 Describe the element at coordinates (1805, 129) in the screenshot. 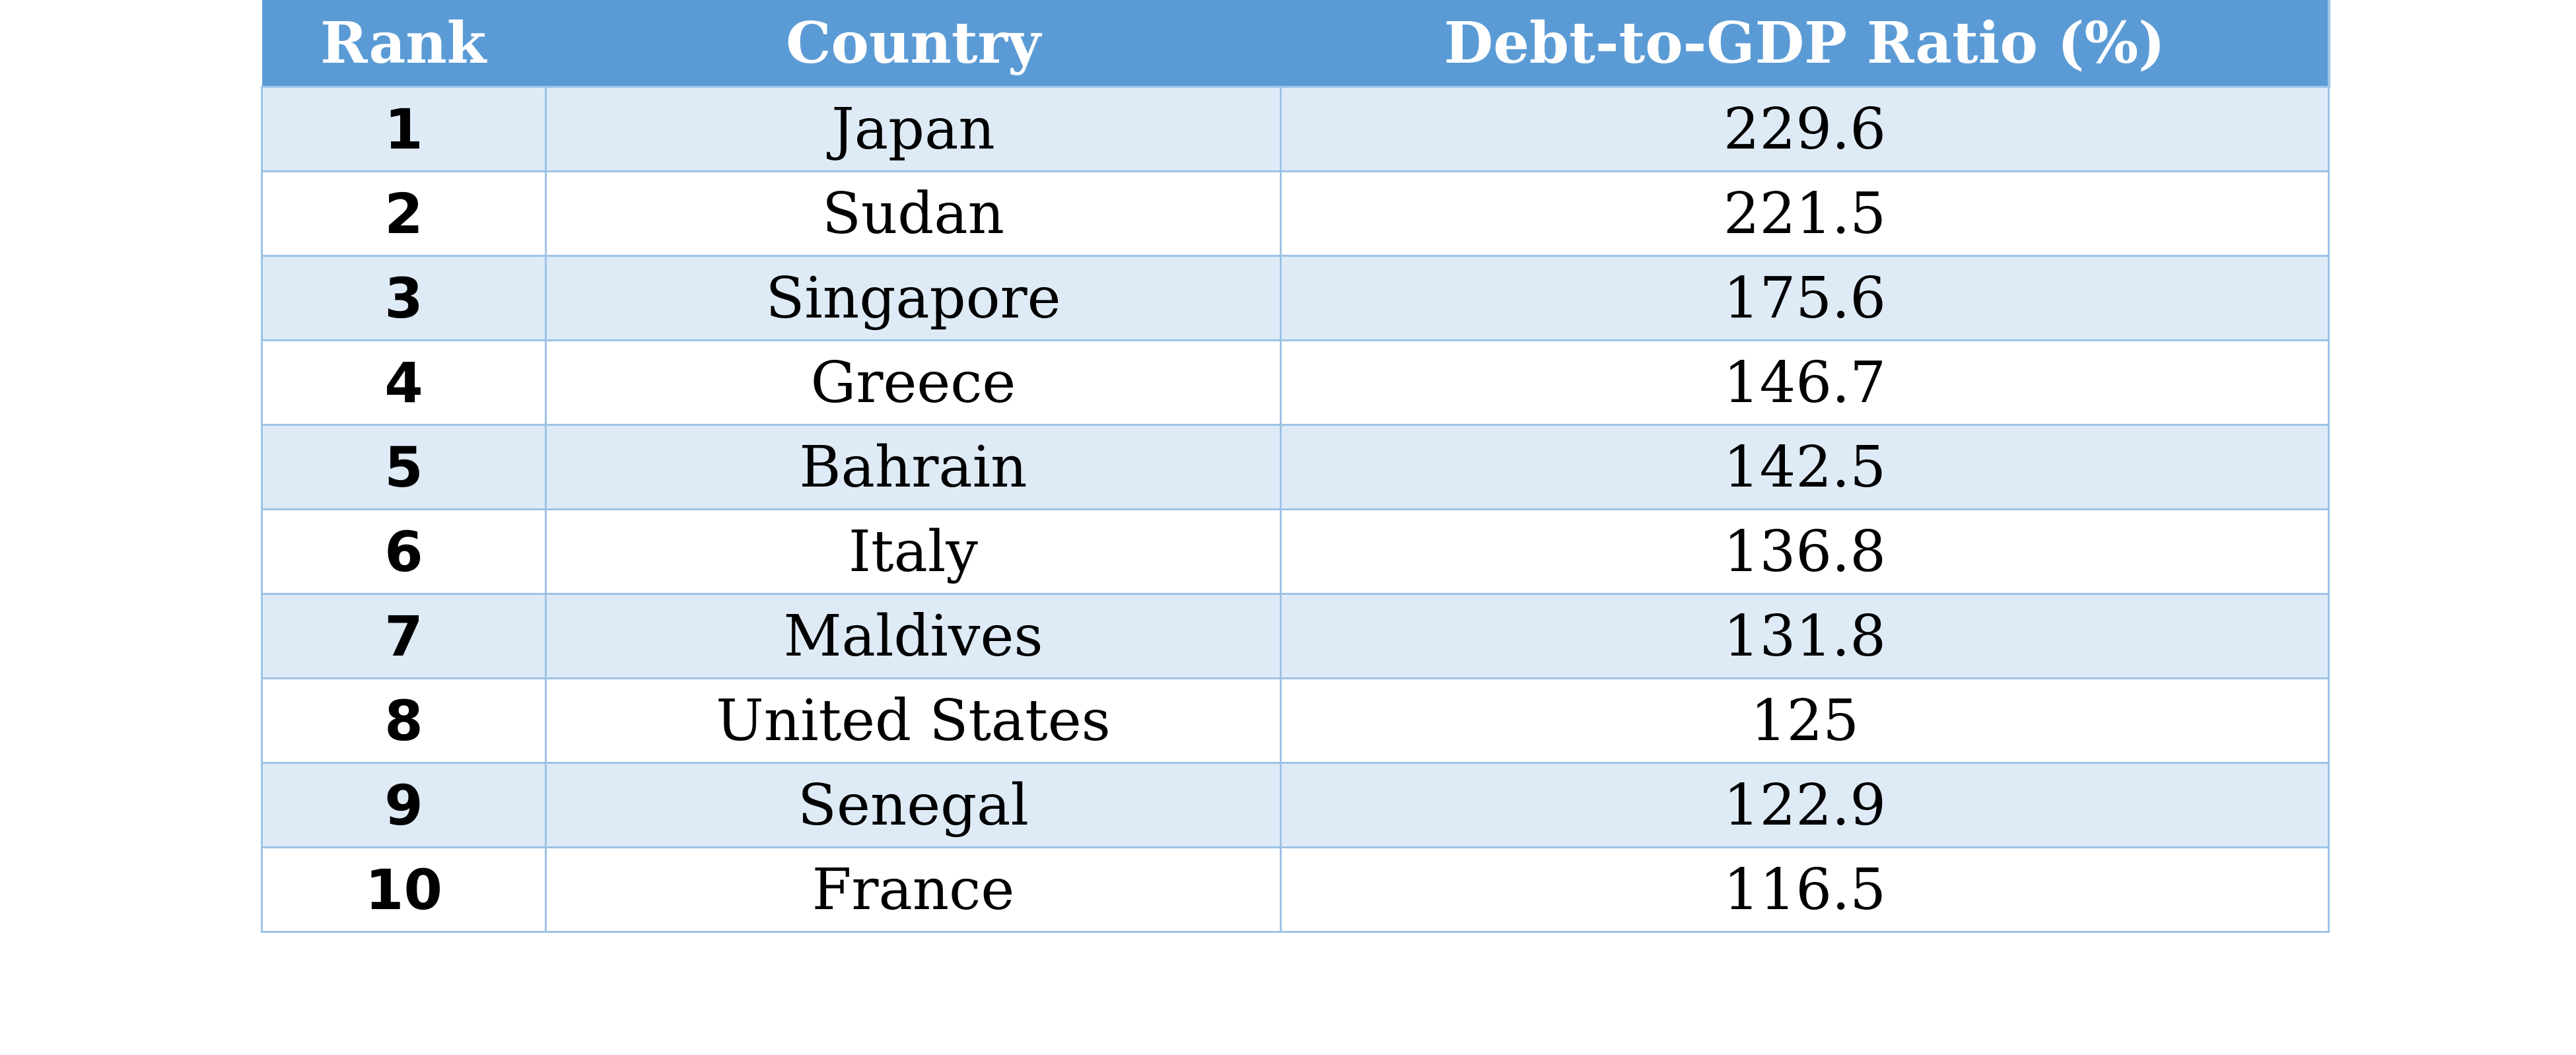

I see `ratio-cell: 229.6` at that location.